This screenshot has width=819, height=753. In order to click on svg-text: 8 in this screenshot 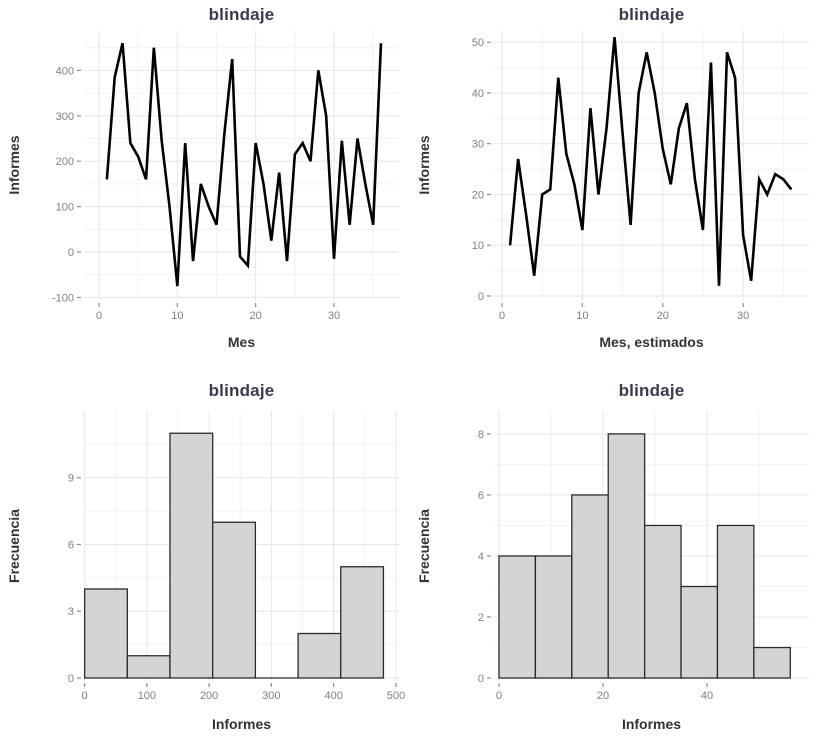, I will do `click(481, 435)`.